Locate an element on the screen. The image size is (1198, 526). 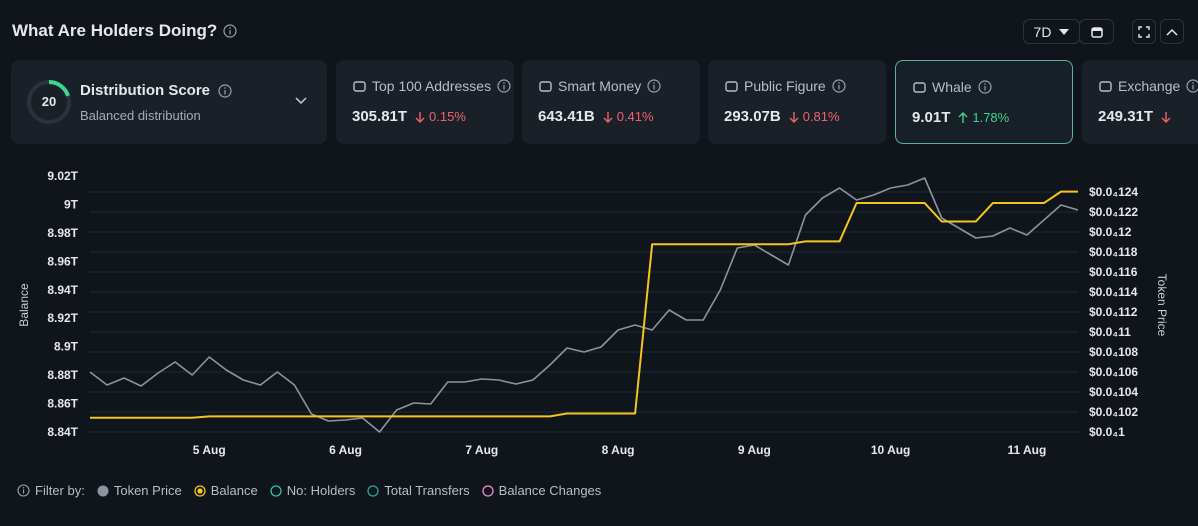
y2-tick-label: $0.0₄11 is located at coordinates (1110, 332).